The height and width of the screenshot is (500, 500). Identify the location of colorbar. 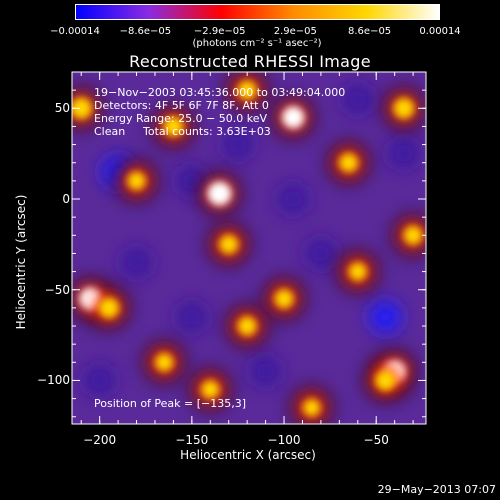
(257, 12).